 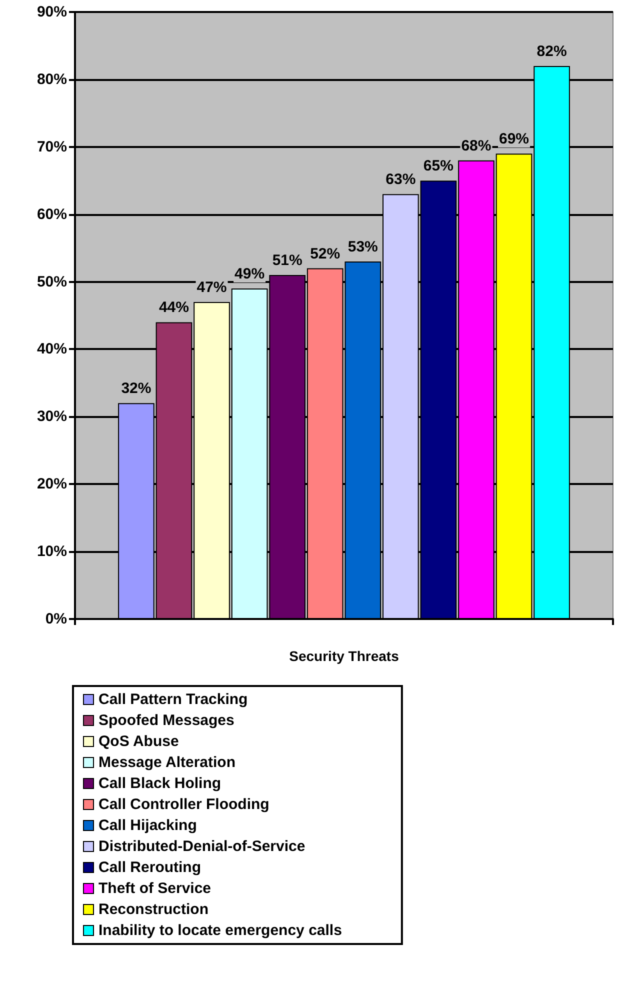 What do you see at coordinates (438, 166) in the screenshot?
I see `data-label: 65%` at bounding box center [438, 166].